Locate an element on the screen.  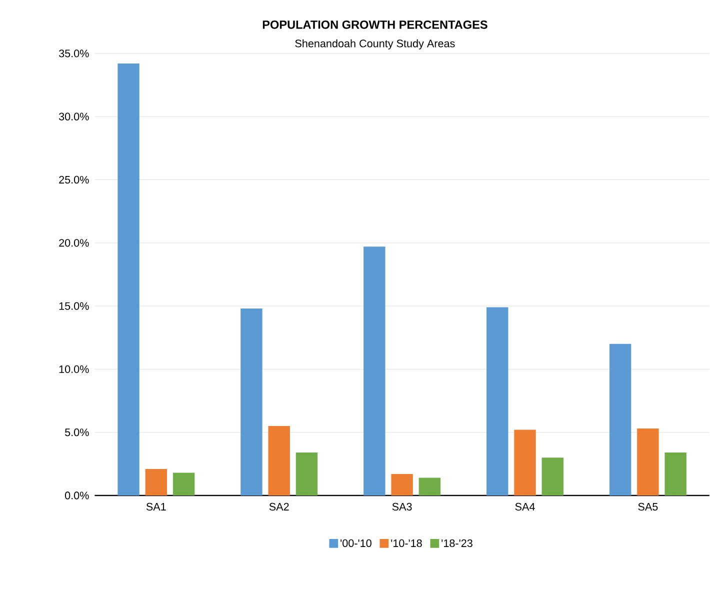
y-tick-label: 35.0% is located at coordinates (73, 54).